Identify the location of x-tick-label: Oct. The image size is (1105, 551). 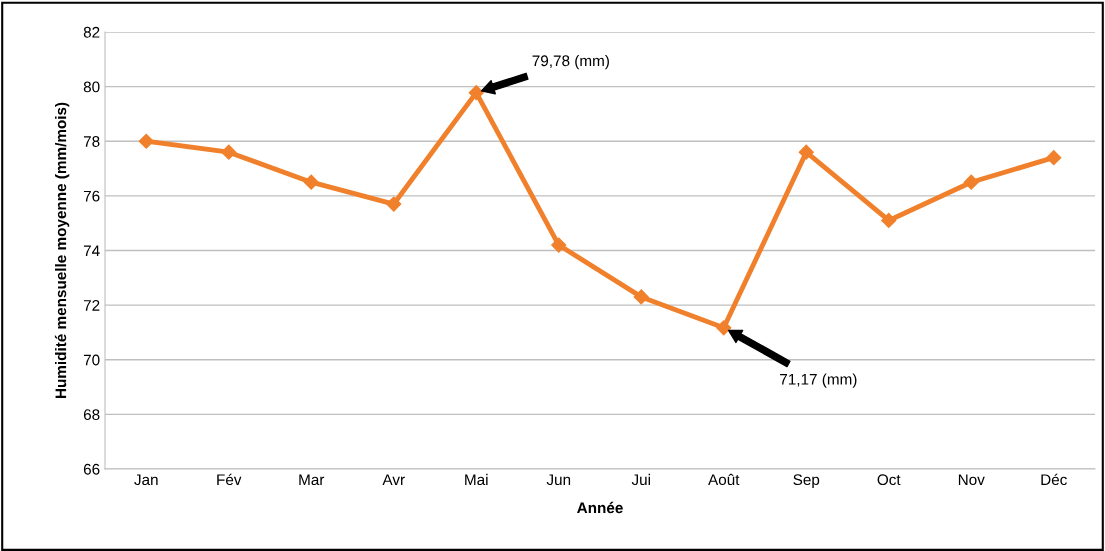
(889, 480).